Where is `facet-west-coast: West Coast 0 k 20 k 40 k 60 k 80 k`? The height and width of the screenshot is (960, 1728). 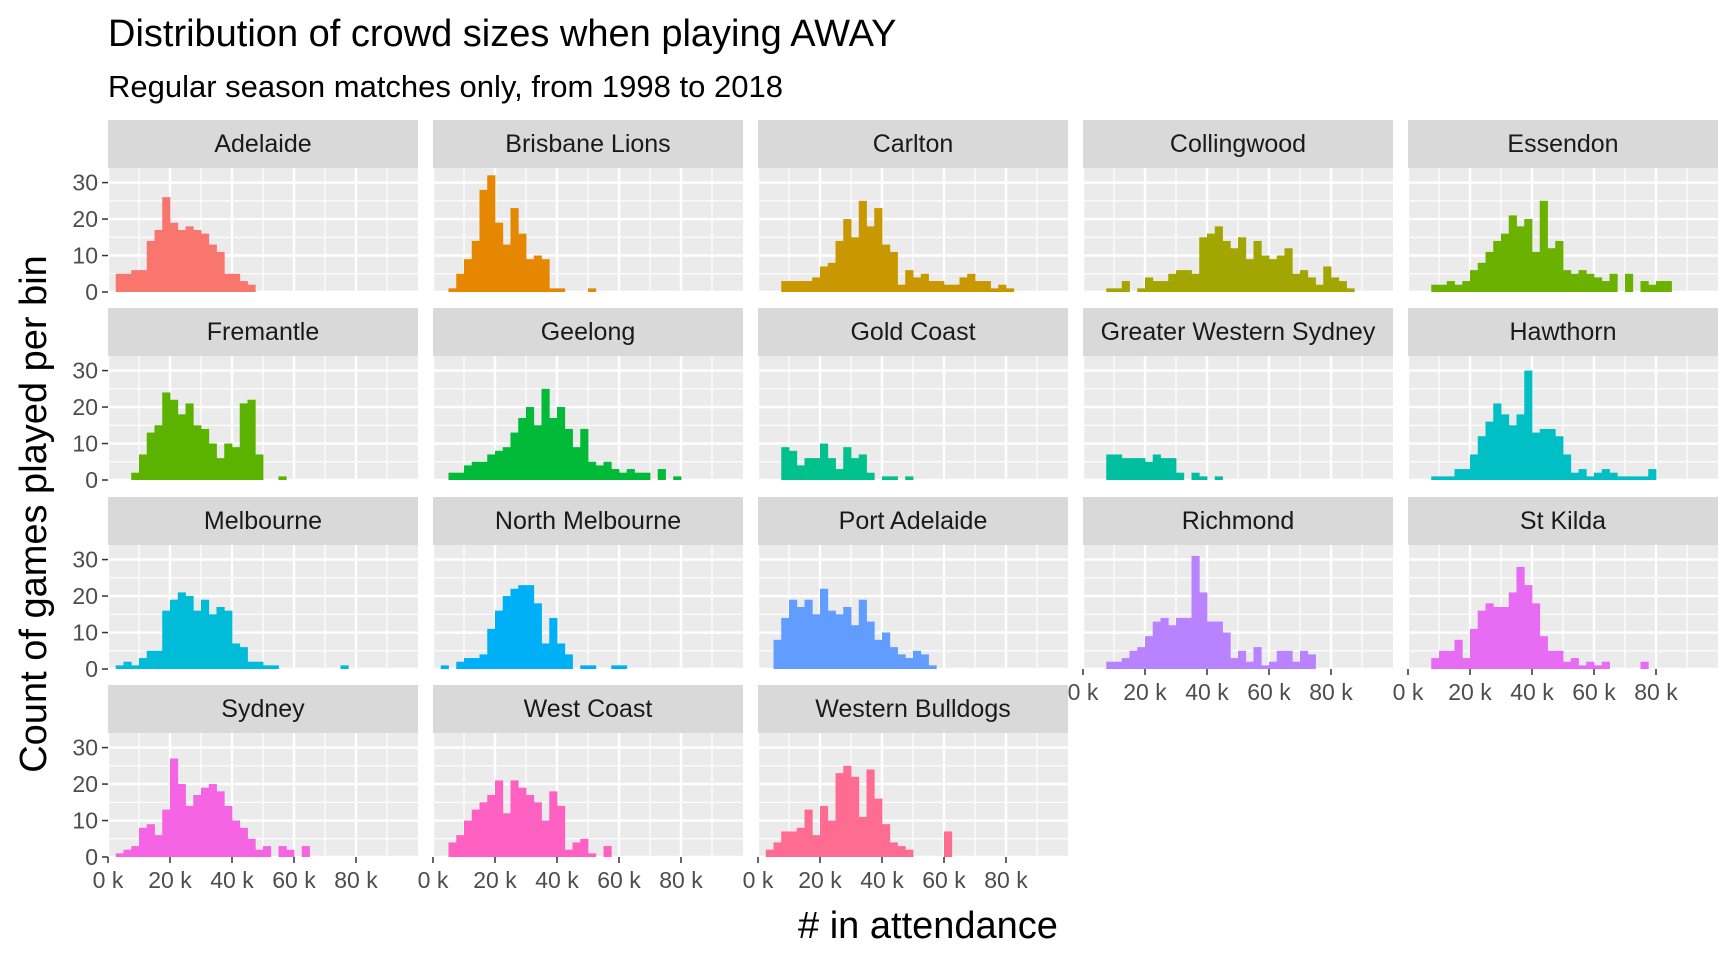
facet-west-coast: West Coast 0 k 20 k 40 k 60 k 80 k is located at coordinates (580, 789).